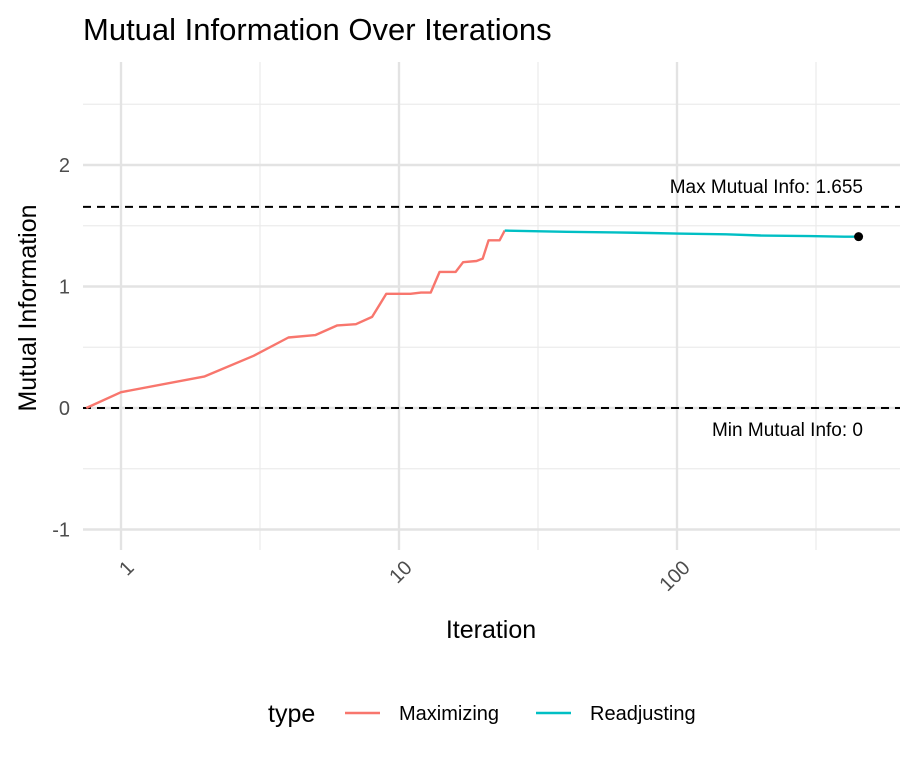 The height and width of the screenshot is (764, 916). I want to click on reference-line-label: Min Mutual Info: 0, so click(787, 430).